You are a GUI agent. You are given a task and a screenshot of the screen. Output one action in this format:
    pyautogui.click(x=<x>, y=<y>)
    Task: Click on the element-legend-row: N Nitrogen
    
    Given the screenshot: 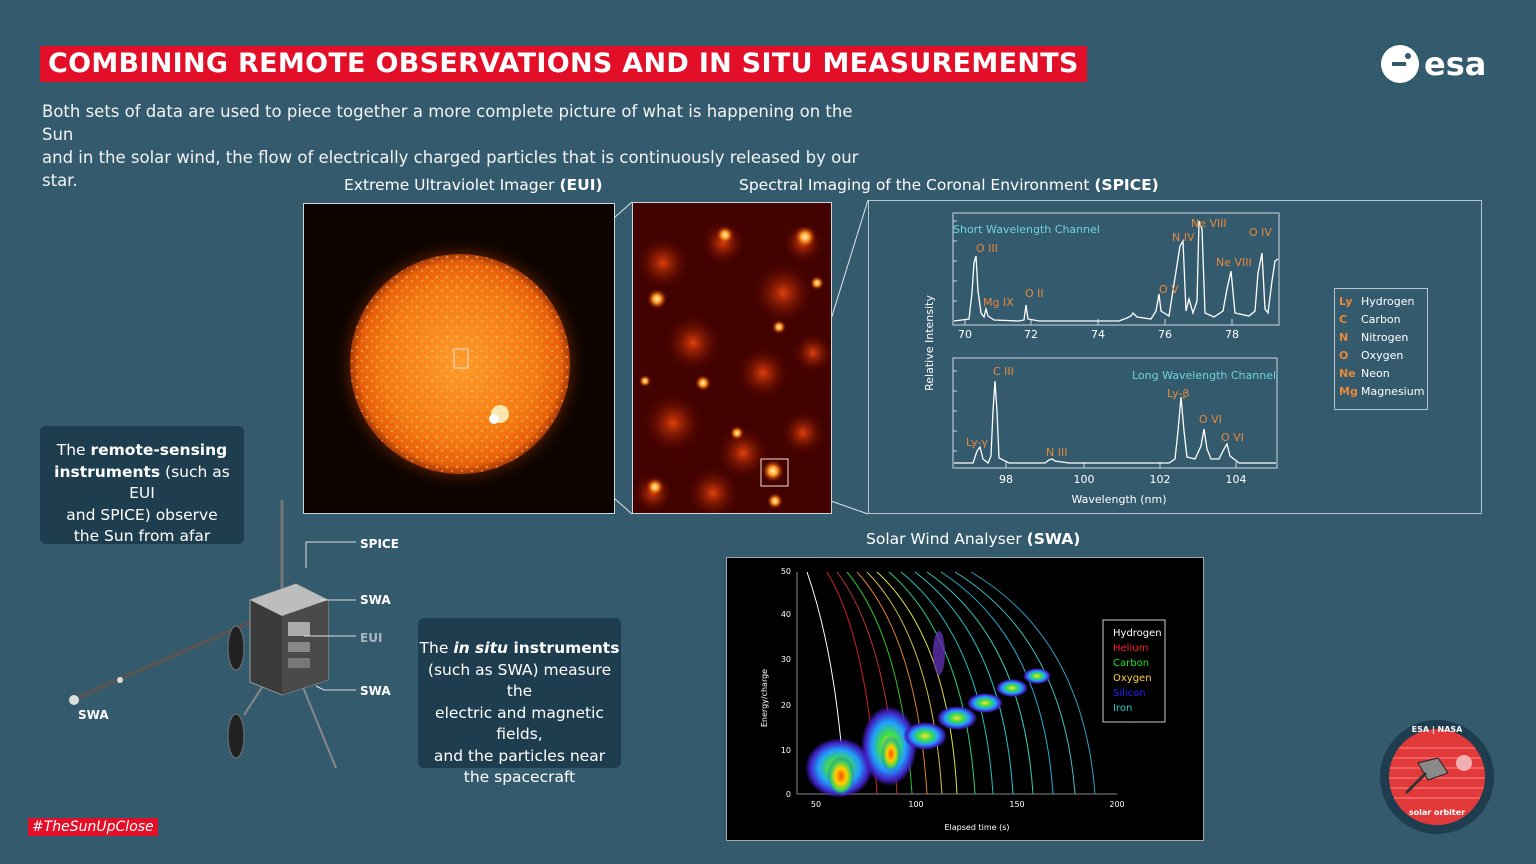 What is the action you would take?
    pyautogui.click(x=1373, y=338)
    